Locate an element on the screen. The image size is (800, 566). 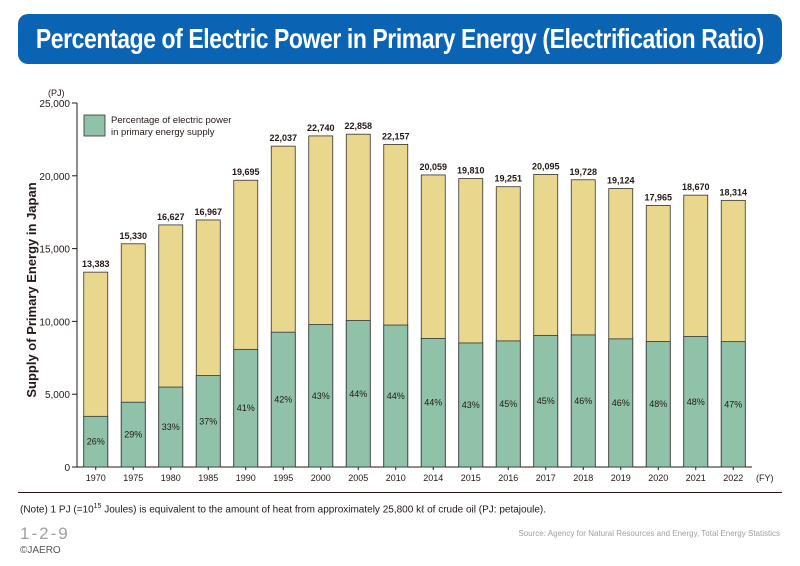
total-value-label: 22,157 is located at coordinates (396, 136).